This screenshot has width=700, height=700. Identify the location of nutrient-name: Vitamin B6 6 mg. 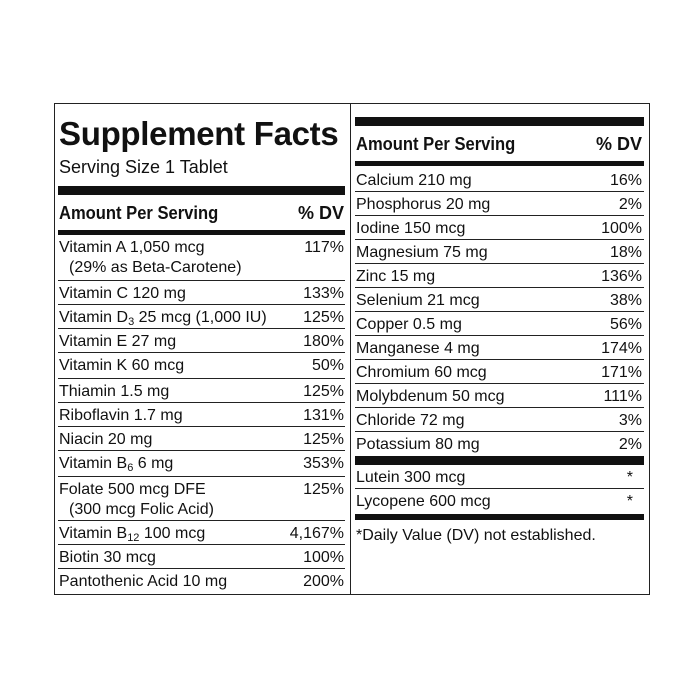
(116, 464).